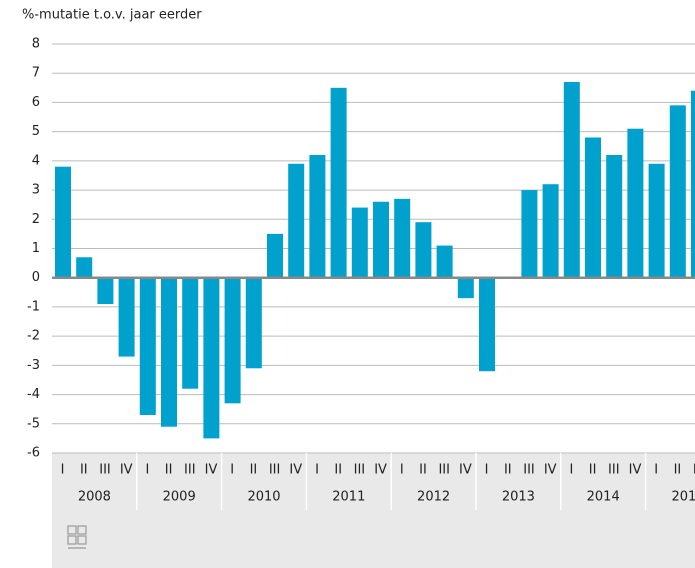 This screenshot has width=695, height=568. What do you see at coordinates (33, 306) in the screenshot?
I see `y-tick-label: -1` at bounding box center [33, 306].